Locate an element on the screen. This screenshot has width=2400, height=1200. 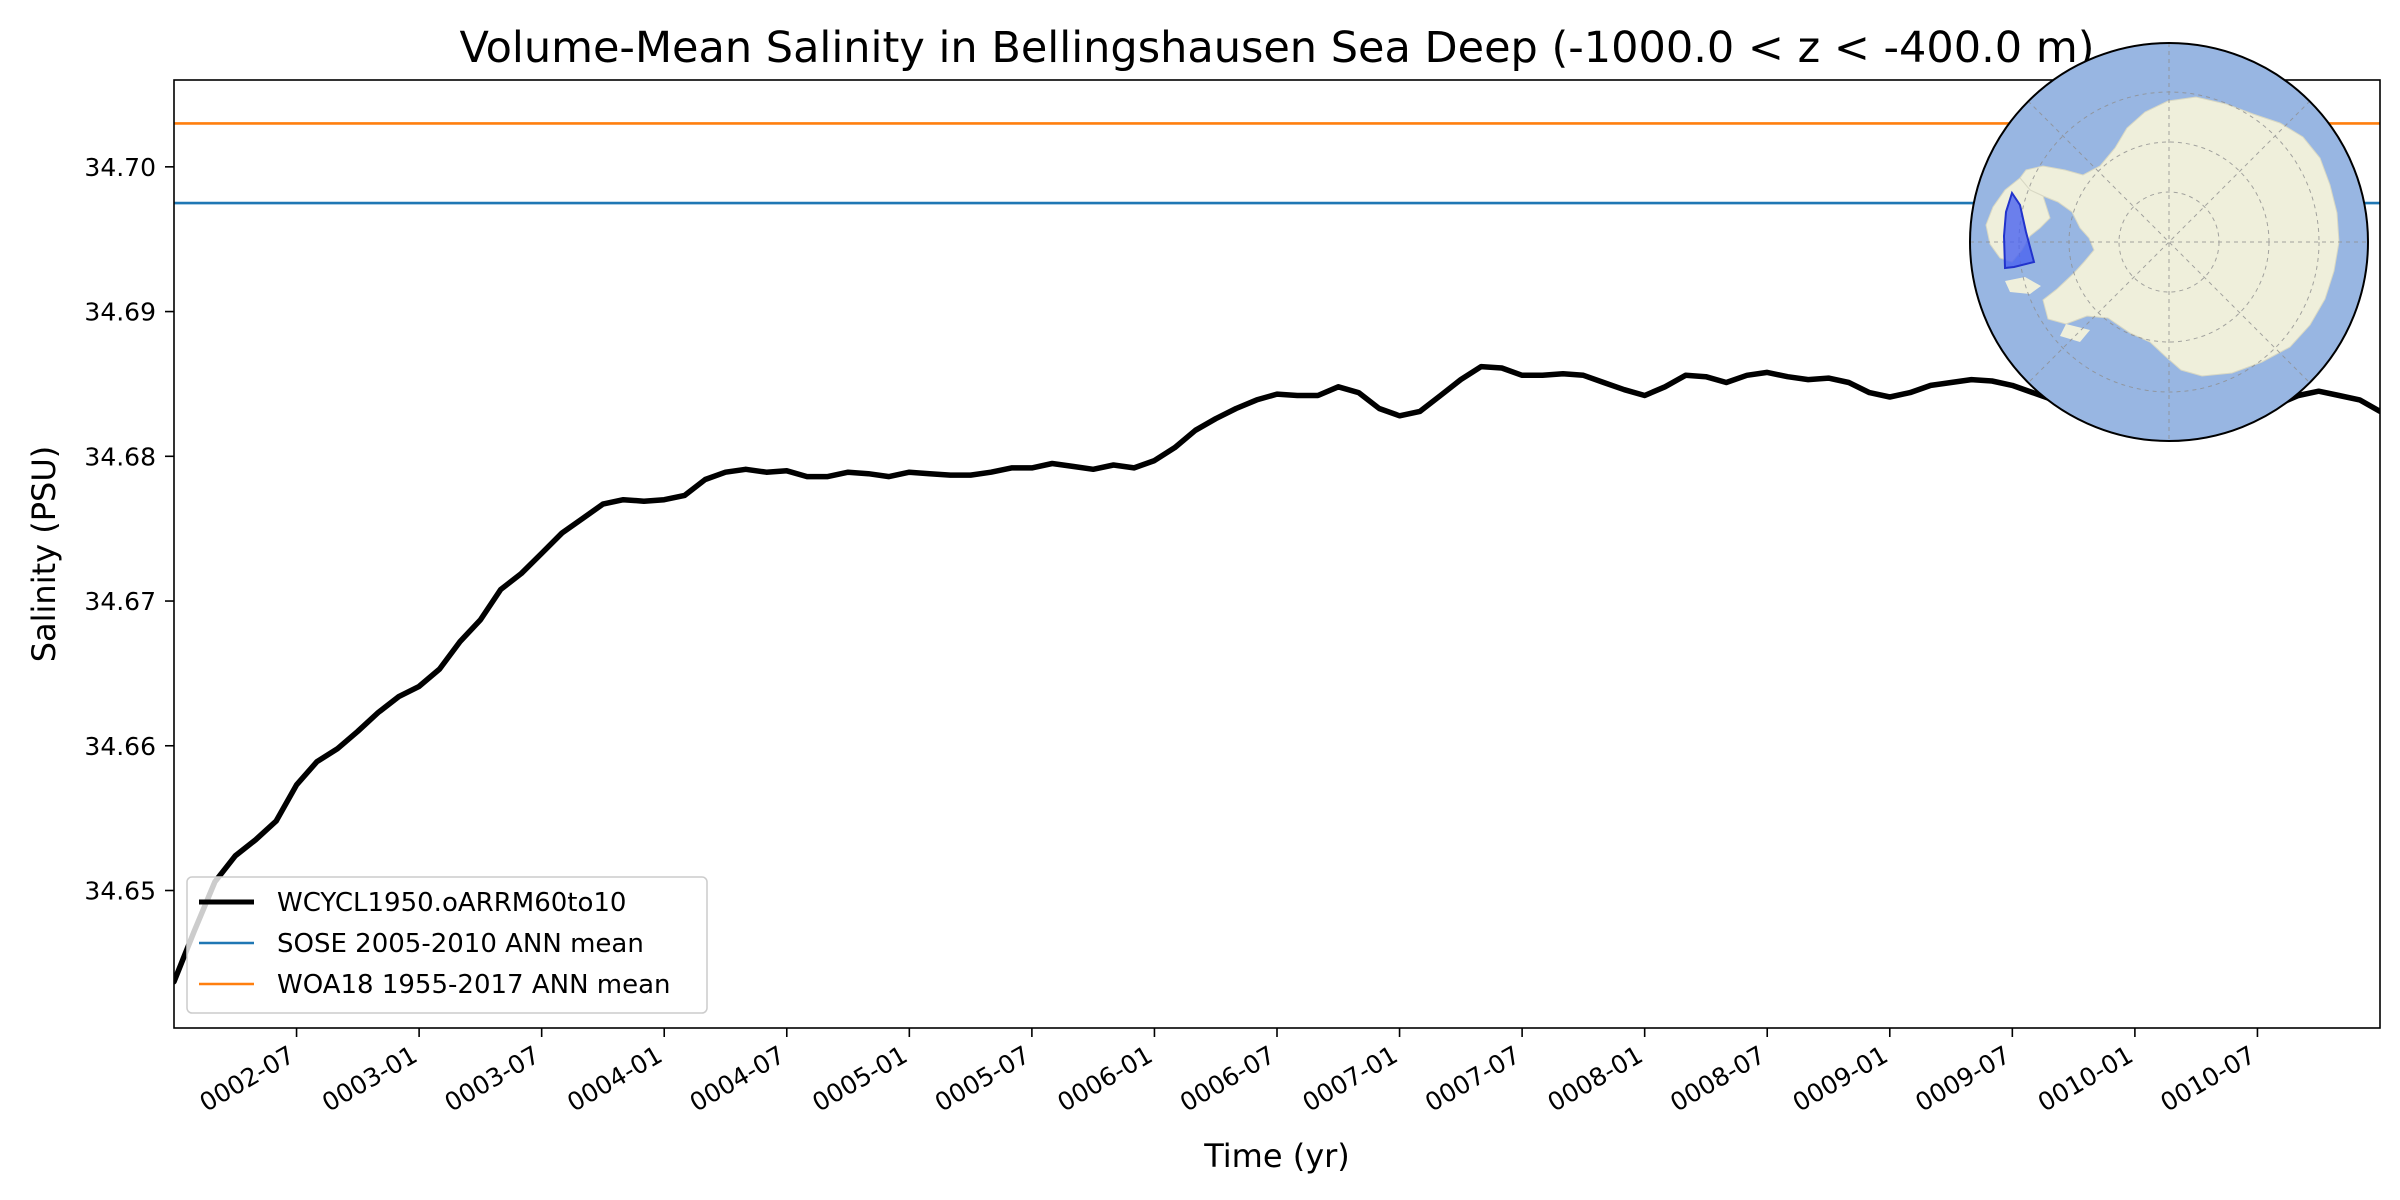
x-tick-label: 0004-01 is located at coordinates (614, 1078).